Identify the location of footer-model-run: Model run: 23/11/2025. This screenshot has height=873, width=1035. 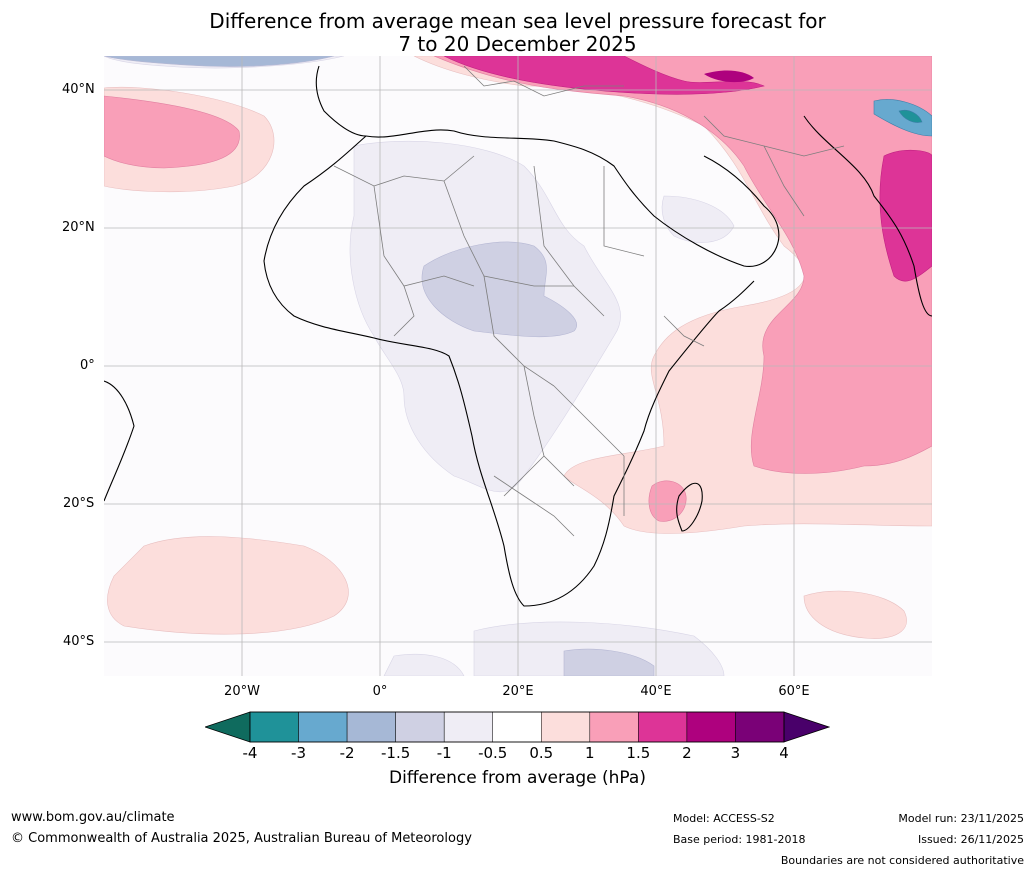
(961, 818).